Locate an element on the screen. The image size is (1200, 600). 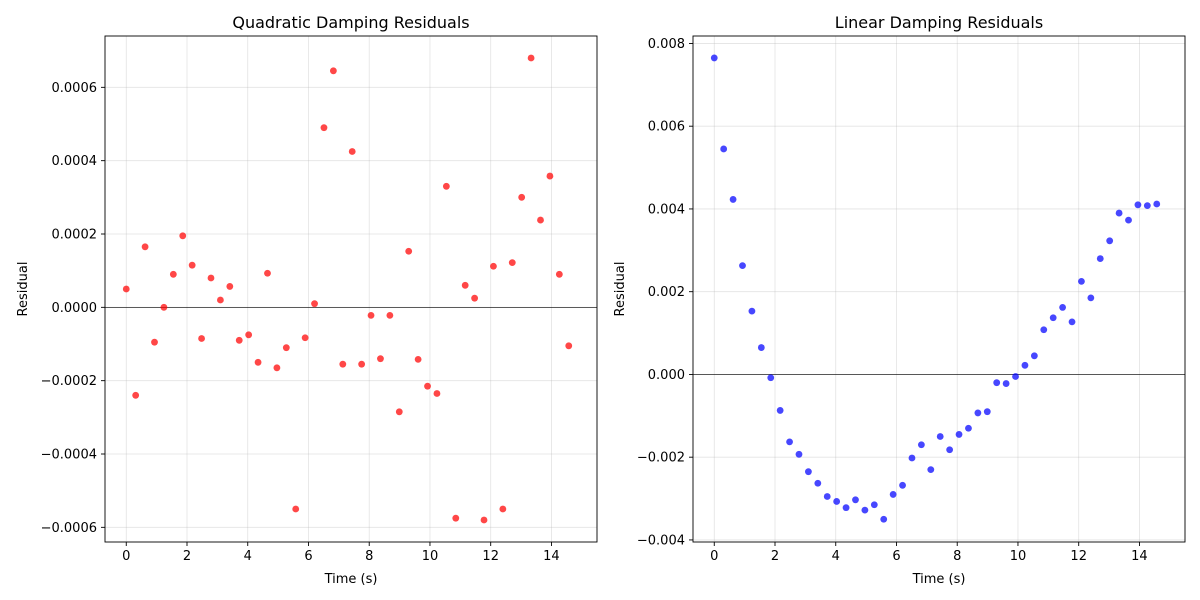
x-tick-label: 4 is located at coordinates (836, 556).